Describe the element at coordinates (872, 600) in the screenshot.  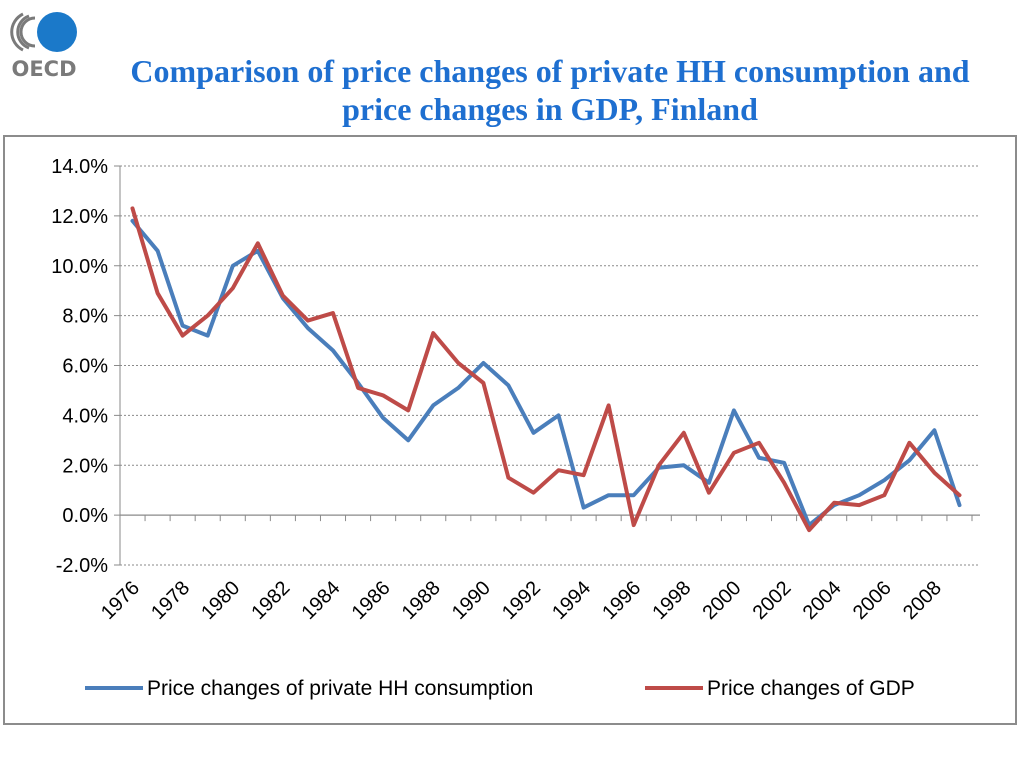
I see `x-tick-label: 2006` at that location.